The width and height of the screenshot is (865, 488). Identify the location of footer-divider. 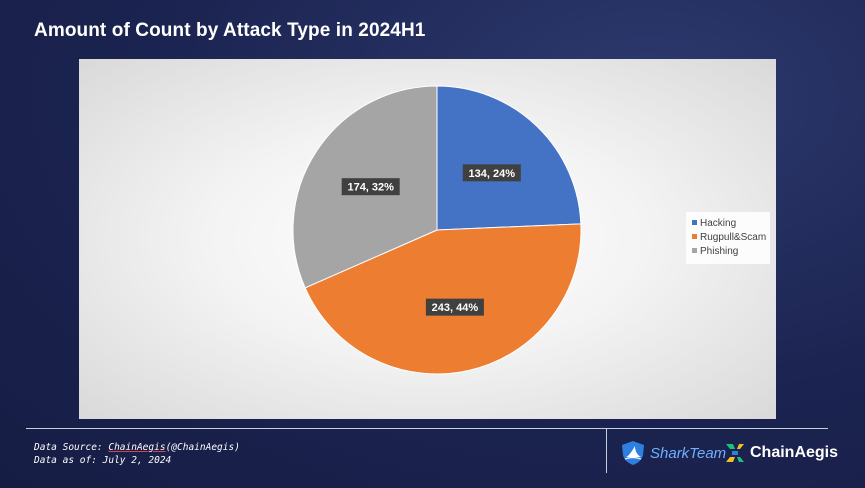
(427, 428).